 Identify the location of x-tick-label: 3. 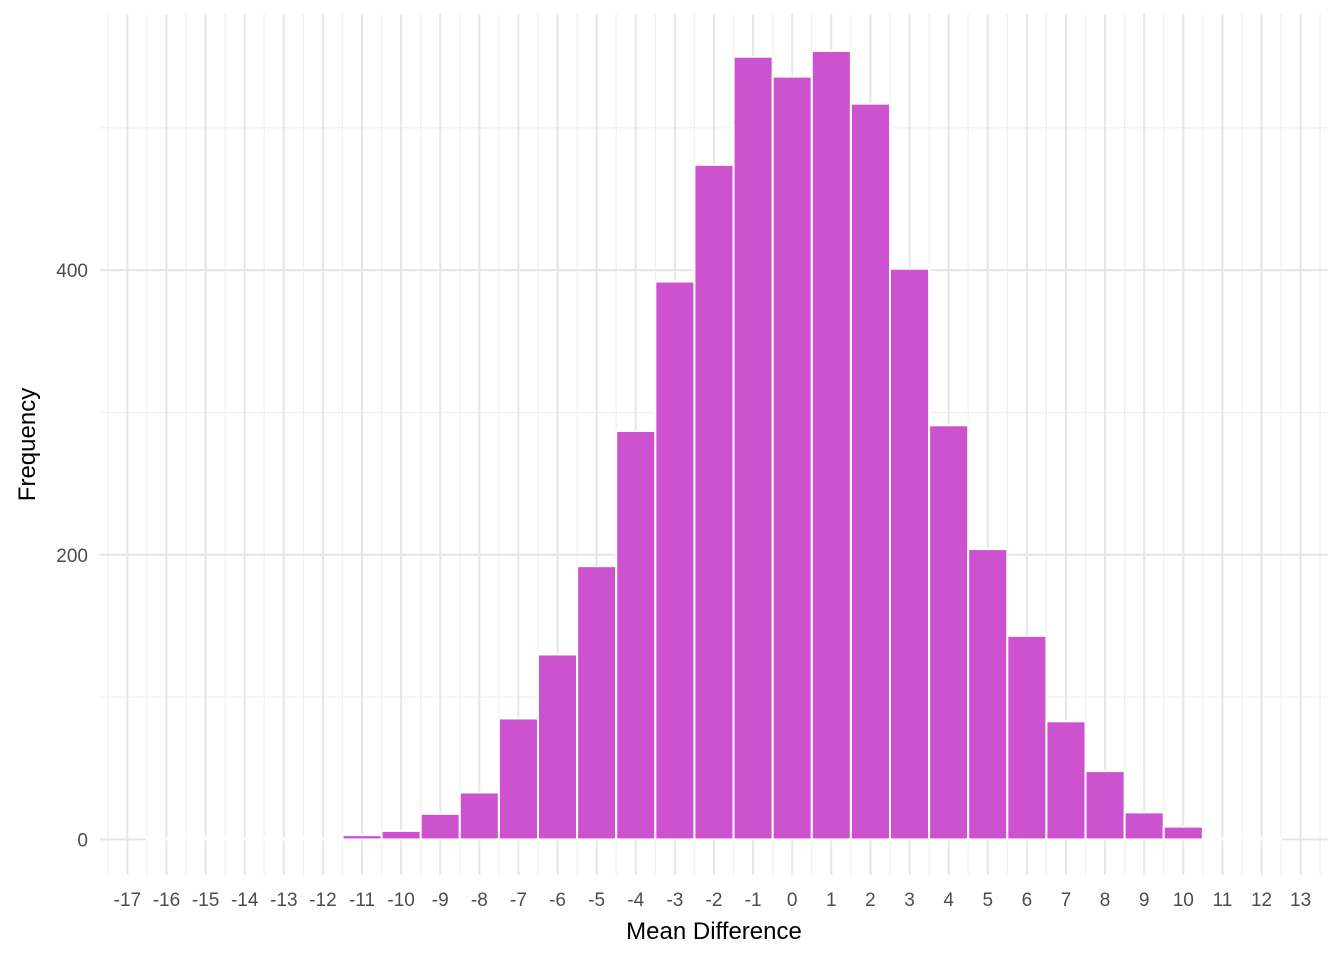
(909, 900).